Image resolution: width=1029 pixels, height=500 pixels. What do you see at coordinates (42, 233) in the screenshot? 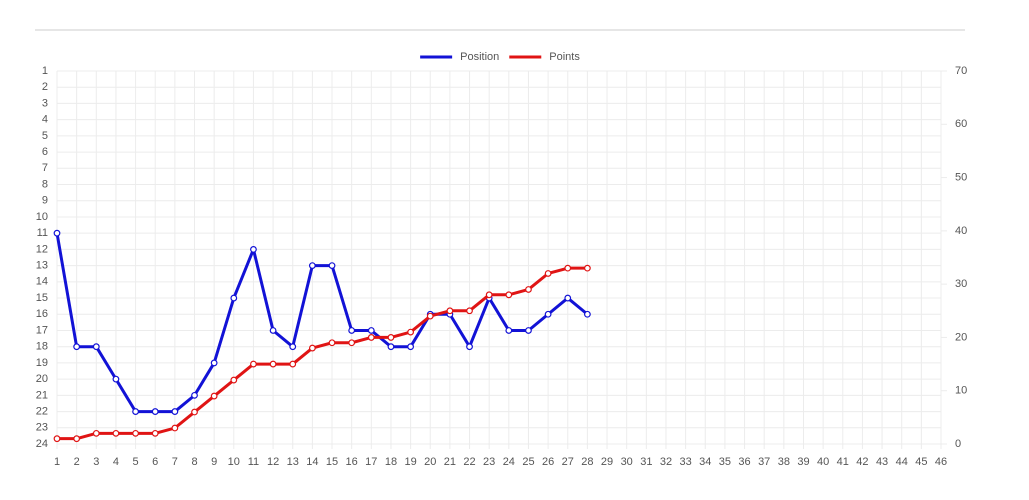
I see `y-tick-label: 11` at bounding box center [42, 233].